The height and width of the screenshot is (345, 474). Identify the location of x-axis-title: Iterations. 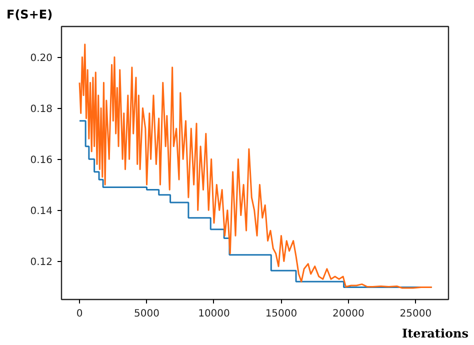
(435, 333).